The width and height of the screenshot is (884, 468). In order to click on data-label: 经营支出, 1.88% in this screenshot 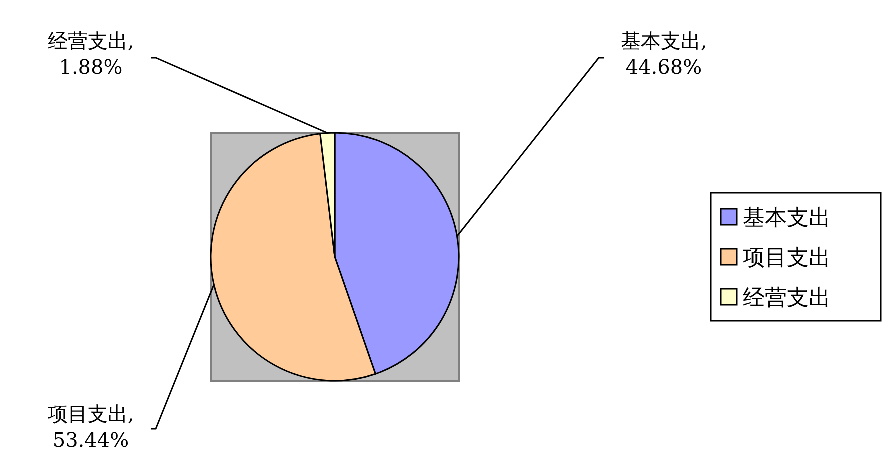, I will do `click(91, 54)`.